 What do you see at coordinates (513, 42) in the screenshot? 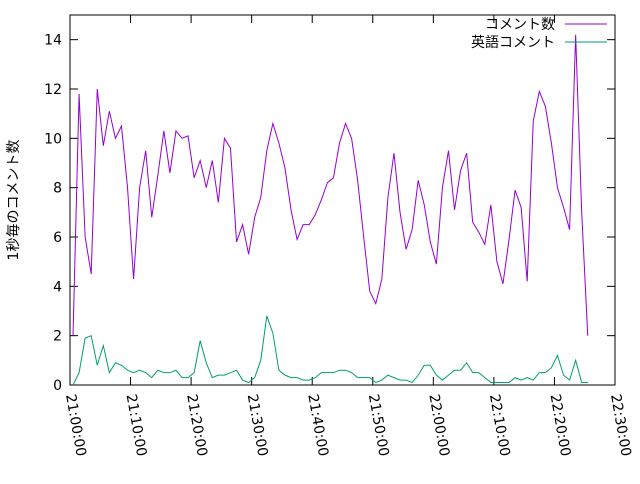
I see `legend-label: 英語コメント` at bounding box center [513, 42].